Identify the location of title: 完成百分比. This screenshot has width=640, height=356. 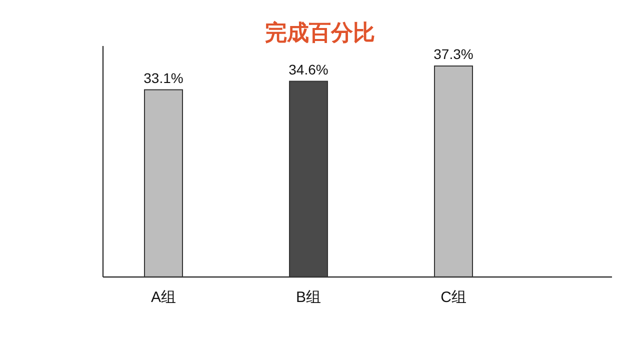
(320, 32).